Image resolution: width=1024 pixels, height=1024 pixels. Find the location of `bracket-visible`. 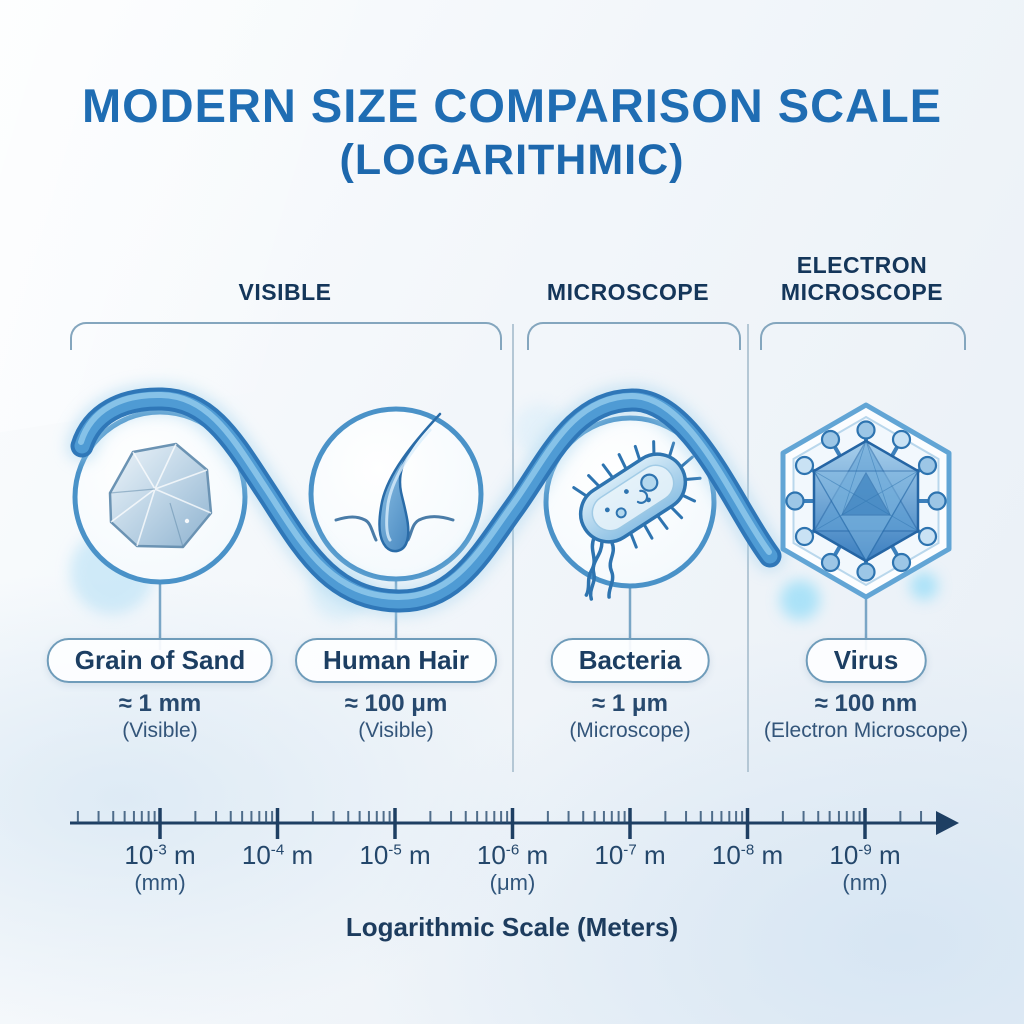

bracket-visible is located at coordinates (286, 336).